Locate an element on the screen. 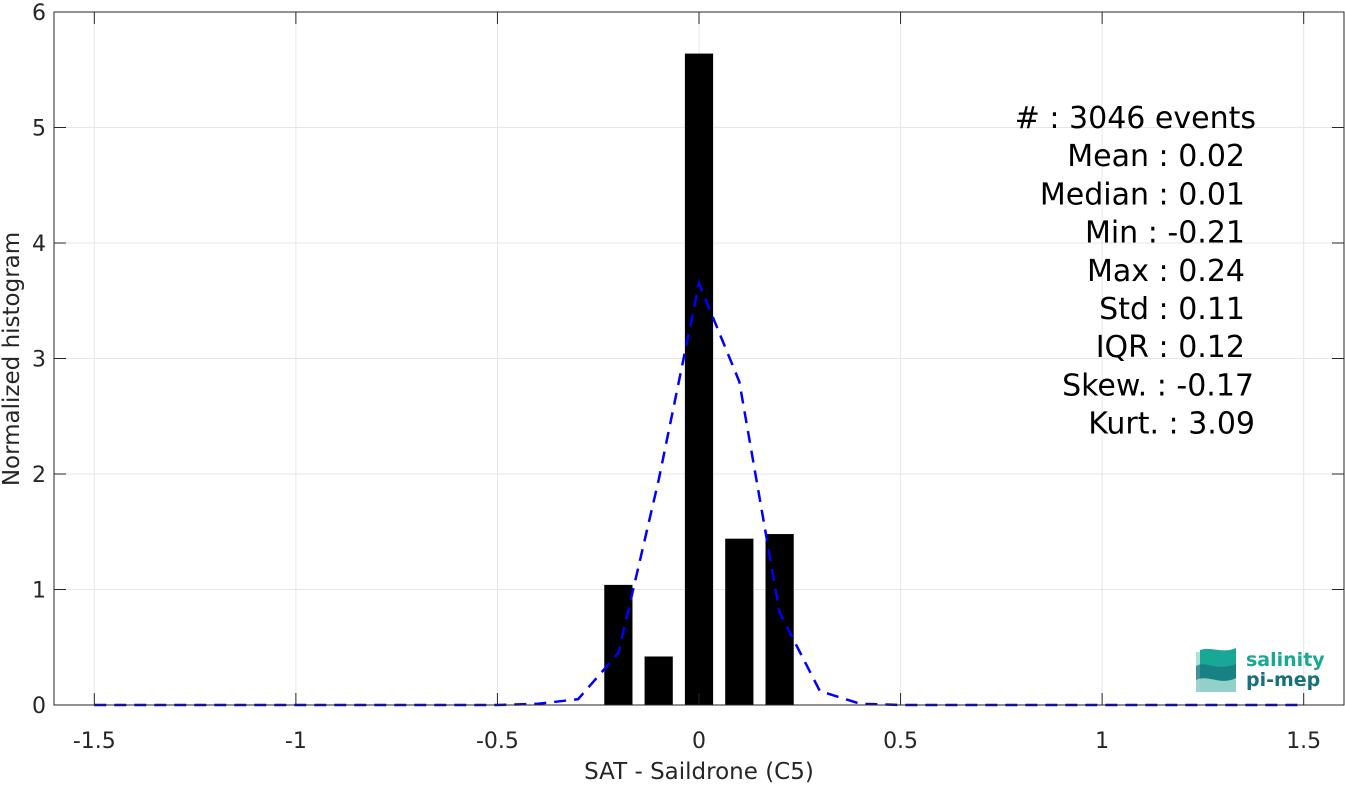 The width and height of the screenshot is (1345, 785). salinity-pimep-logo: salinity pi-mep is located at coordinates (1260, 670).